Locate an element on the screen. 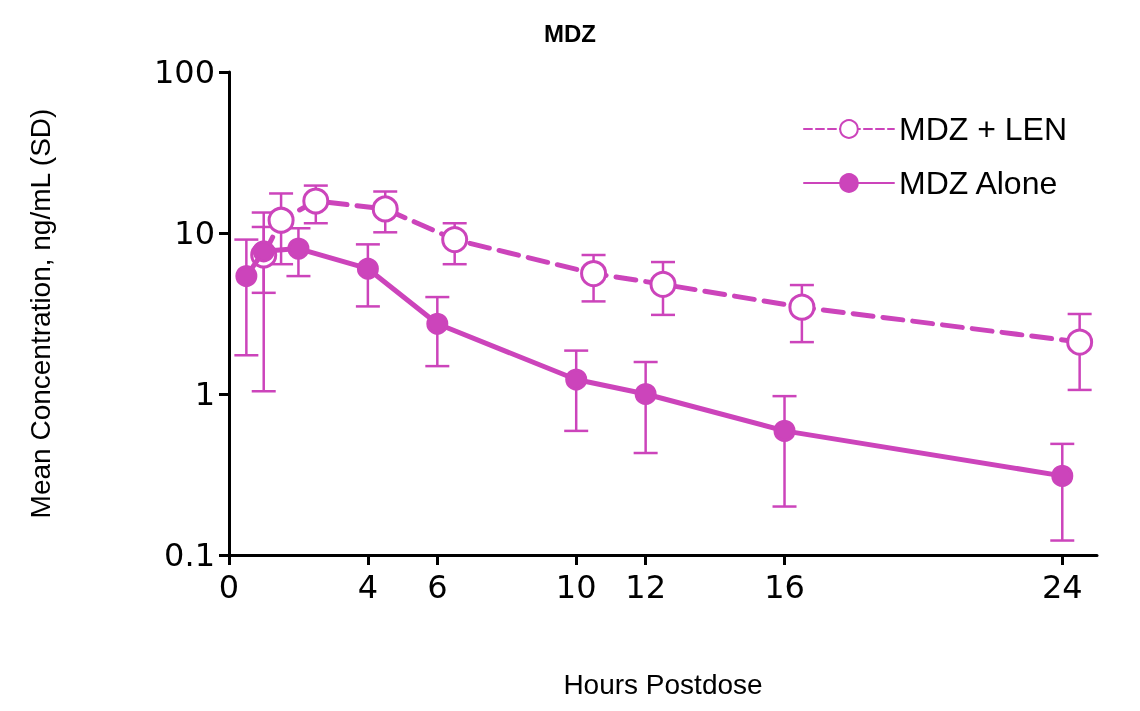 The width and height of the screenshot is (1140, 711). x-tick-label: 0 is located at coordinates (229, 587).